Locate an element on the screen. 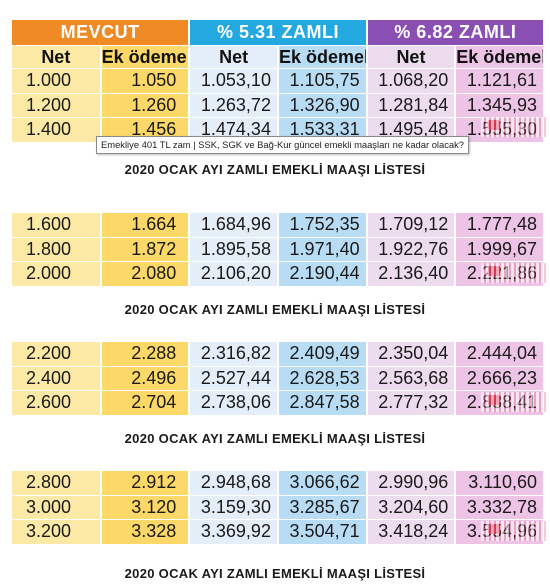 The width and height of the screenshot is (550, 588). table-cell: 3.200 is located at coordinates (57, 532).